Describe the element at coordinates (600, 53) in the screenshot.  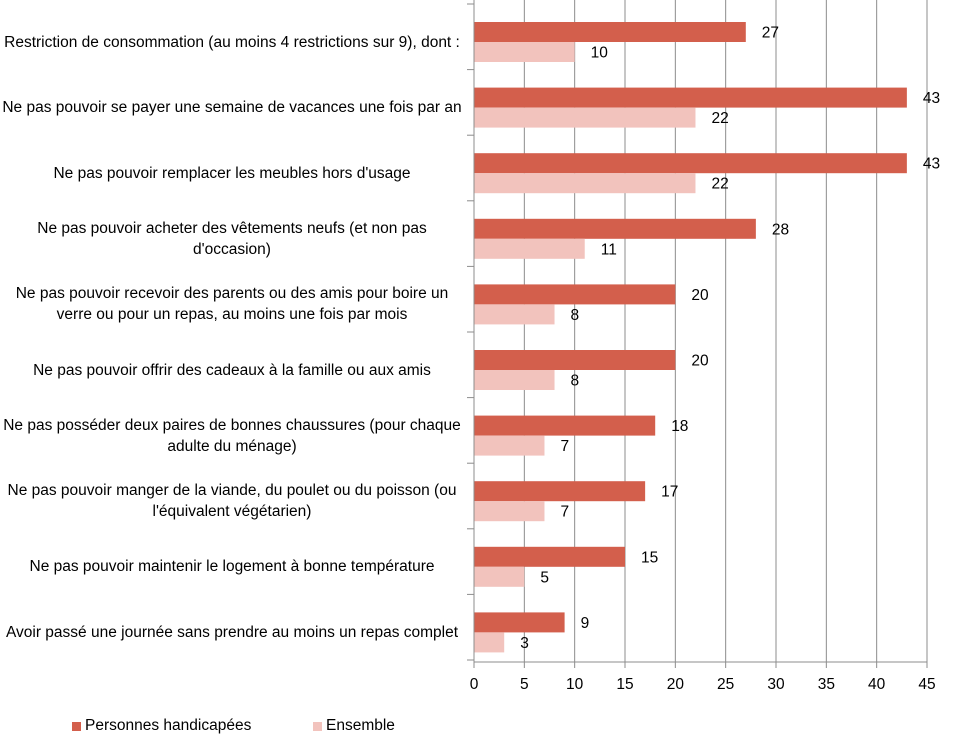
I see `value-label-ensemble: 10` at that location.